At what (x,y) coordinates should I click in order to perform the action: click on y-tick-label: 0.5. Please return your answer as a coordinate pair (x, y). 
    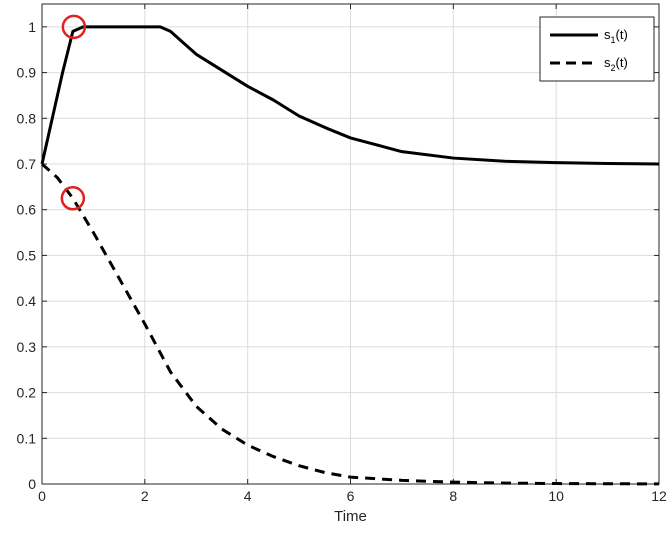
    Looking at the image, I should click on (27, 255).